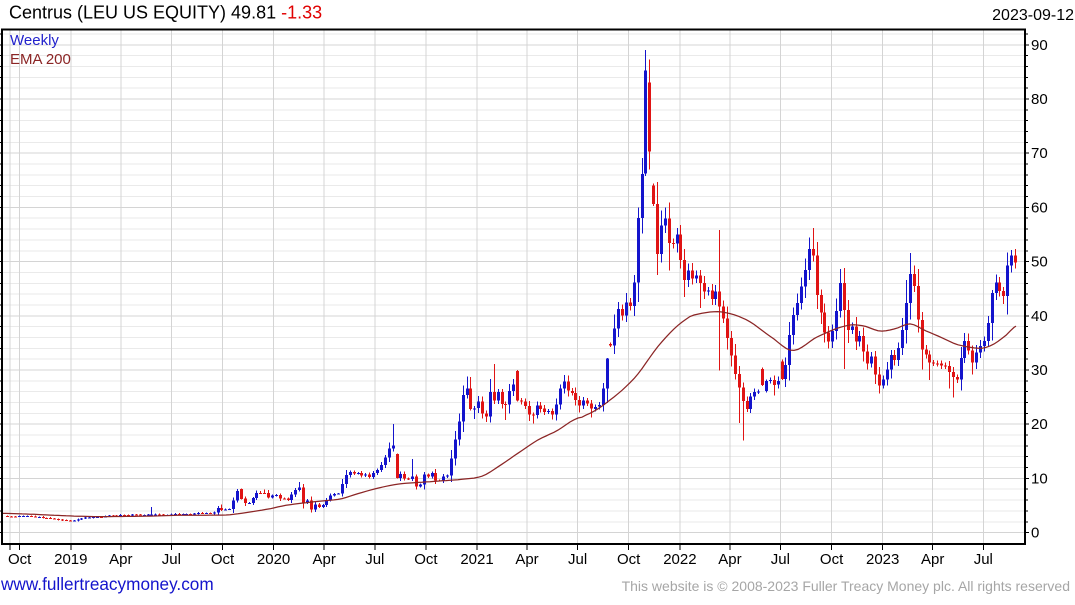 The image size is (1075, 605). What do you see at coordinates (1039, 316) in the screenshot?
I see `svg-text: 40` at bounding box center [1039, 316].